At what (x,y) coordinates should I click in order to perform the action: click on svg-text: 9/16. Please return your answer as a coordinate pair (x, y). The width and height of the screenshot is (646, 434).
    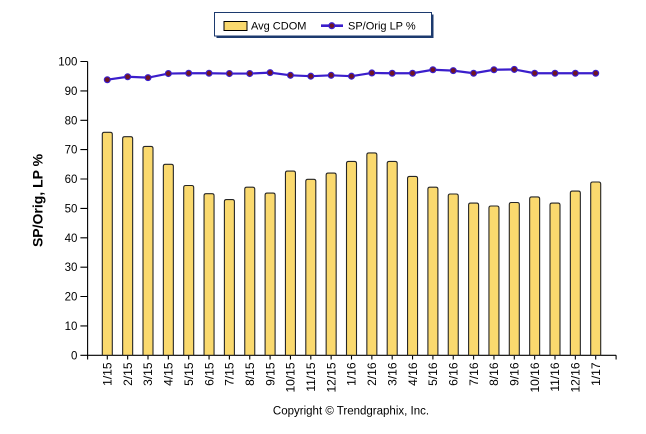
    Looking at the image, I should click on (515, 374).